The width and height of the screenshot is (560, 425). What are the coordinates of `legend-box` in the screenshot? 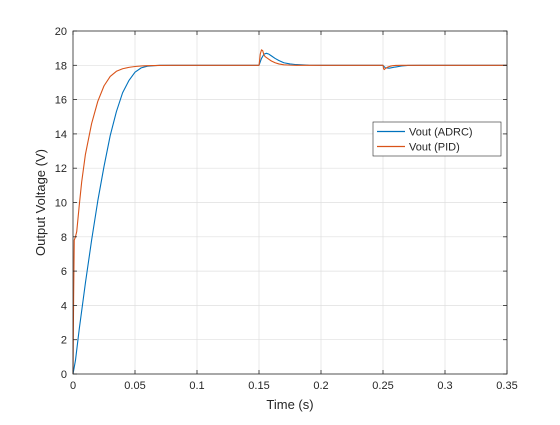 It's located at (437, 139).